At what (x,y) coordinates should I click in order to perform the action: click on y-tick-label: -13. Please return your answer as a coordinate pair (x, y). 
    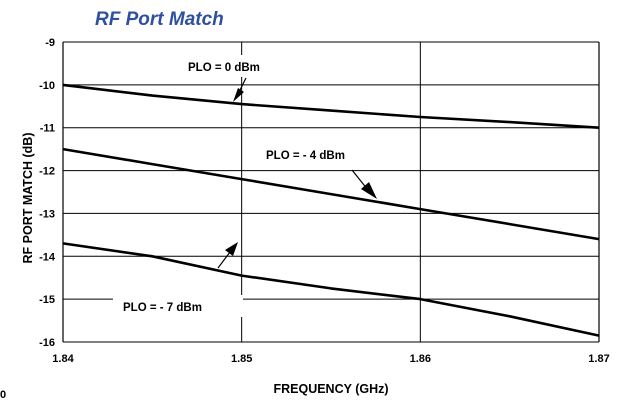
    Looking at the image, I should click on (47, 214).